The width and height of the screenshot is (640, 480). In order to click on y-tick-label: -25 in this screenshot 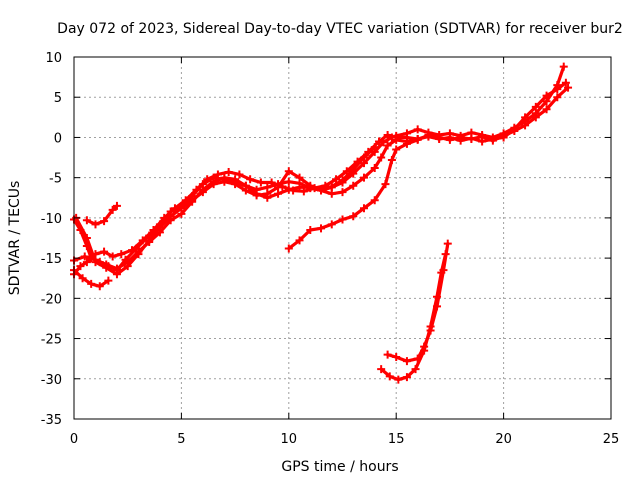, I will do `click(51, 340)`.